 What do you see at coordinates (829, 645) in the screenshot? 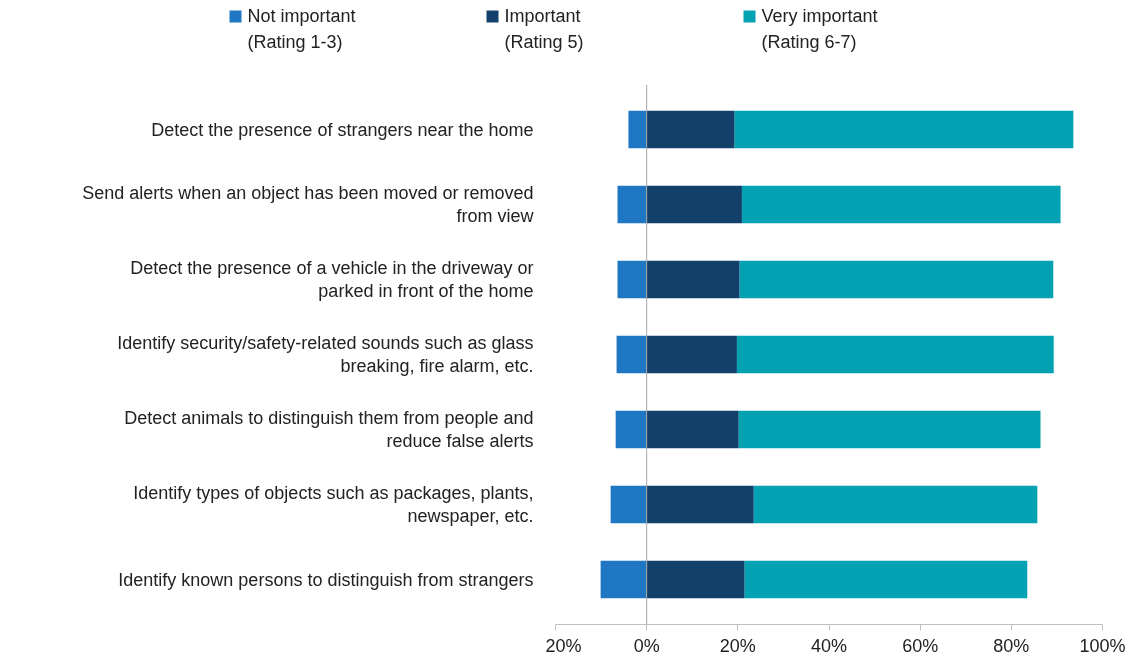
I see `x-tick-label: 40%` at bounding box center [829, 645].